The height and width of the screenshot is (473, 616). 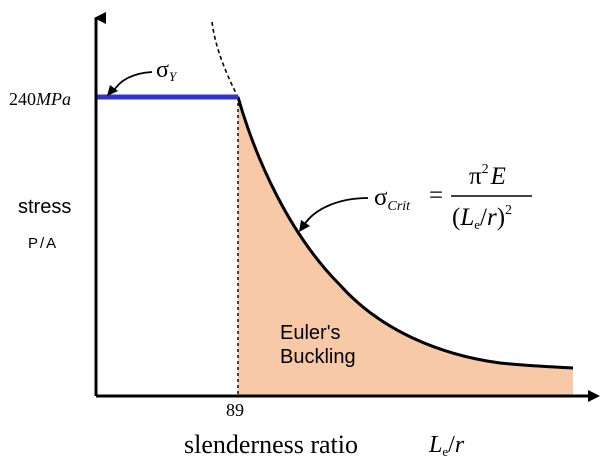 What do you see at coordinates (22, 99) in the screenshot?
I see `yield-value: 240` at bounding box center [22, 99].